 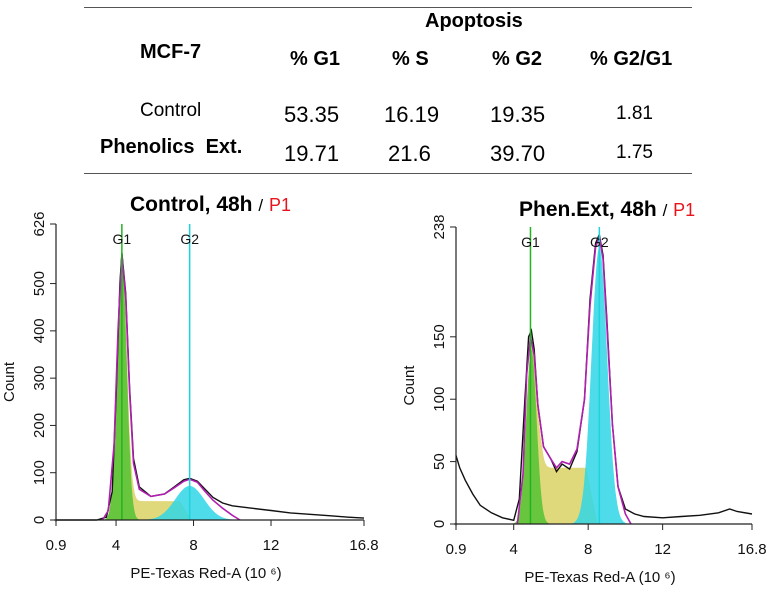 I want to click on y-tick-label: 300, so click(x=39, y=378).